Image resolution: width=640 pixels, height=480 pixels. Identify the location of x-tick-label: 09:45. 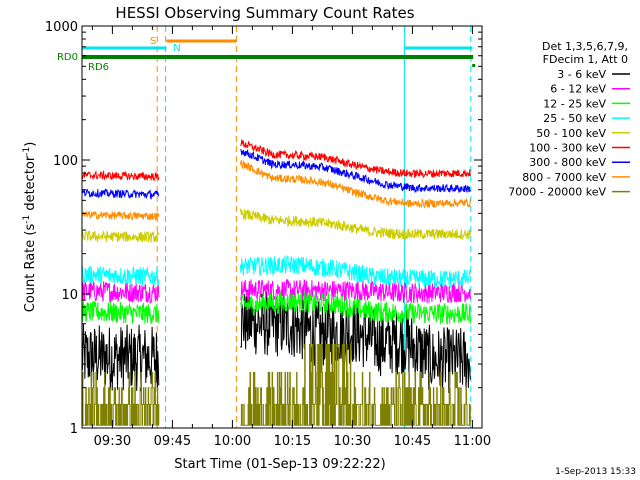
(172, 441).